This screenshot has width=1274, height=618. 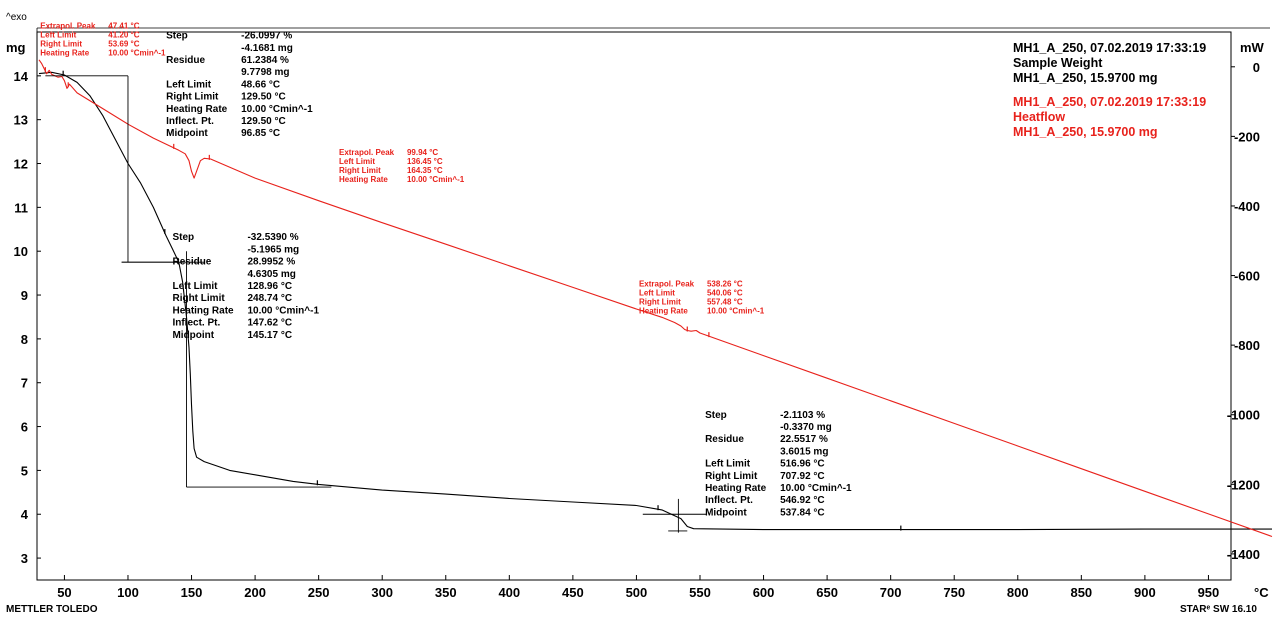 What do you see at coordinates (265, 60) in the screenshot?
I see `annotation-value: 61.2384 %` at bounding box center [265, 60].